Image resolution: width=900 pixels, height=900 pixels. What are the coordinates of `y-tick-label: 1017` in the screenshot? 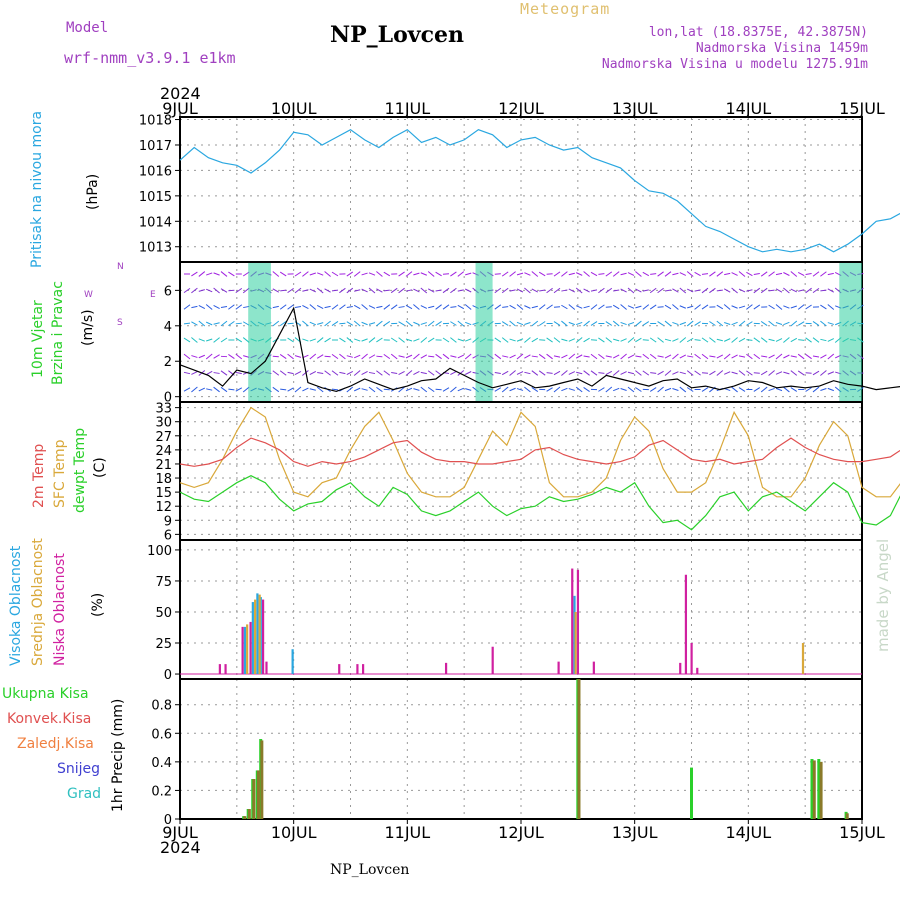 It's located at (155, 146).